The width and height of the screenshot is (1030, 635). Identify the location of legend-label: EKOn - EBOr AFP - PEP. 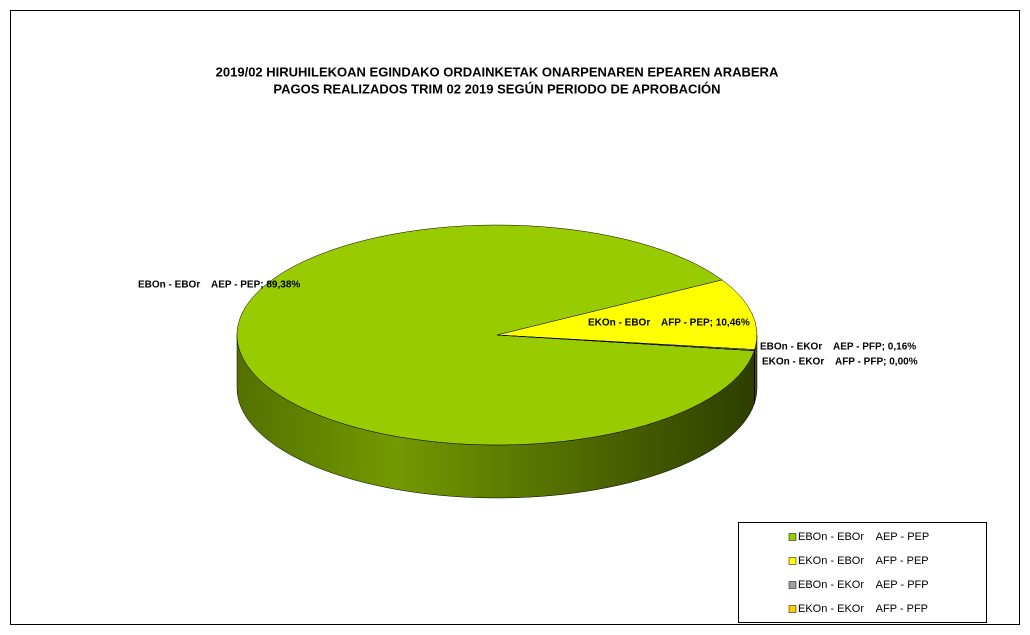
(863, 561).